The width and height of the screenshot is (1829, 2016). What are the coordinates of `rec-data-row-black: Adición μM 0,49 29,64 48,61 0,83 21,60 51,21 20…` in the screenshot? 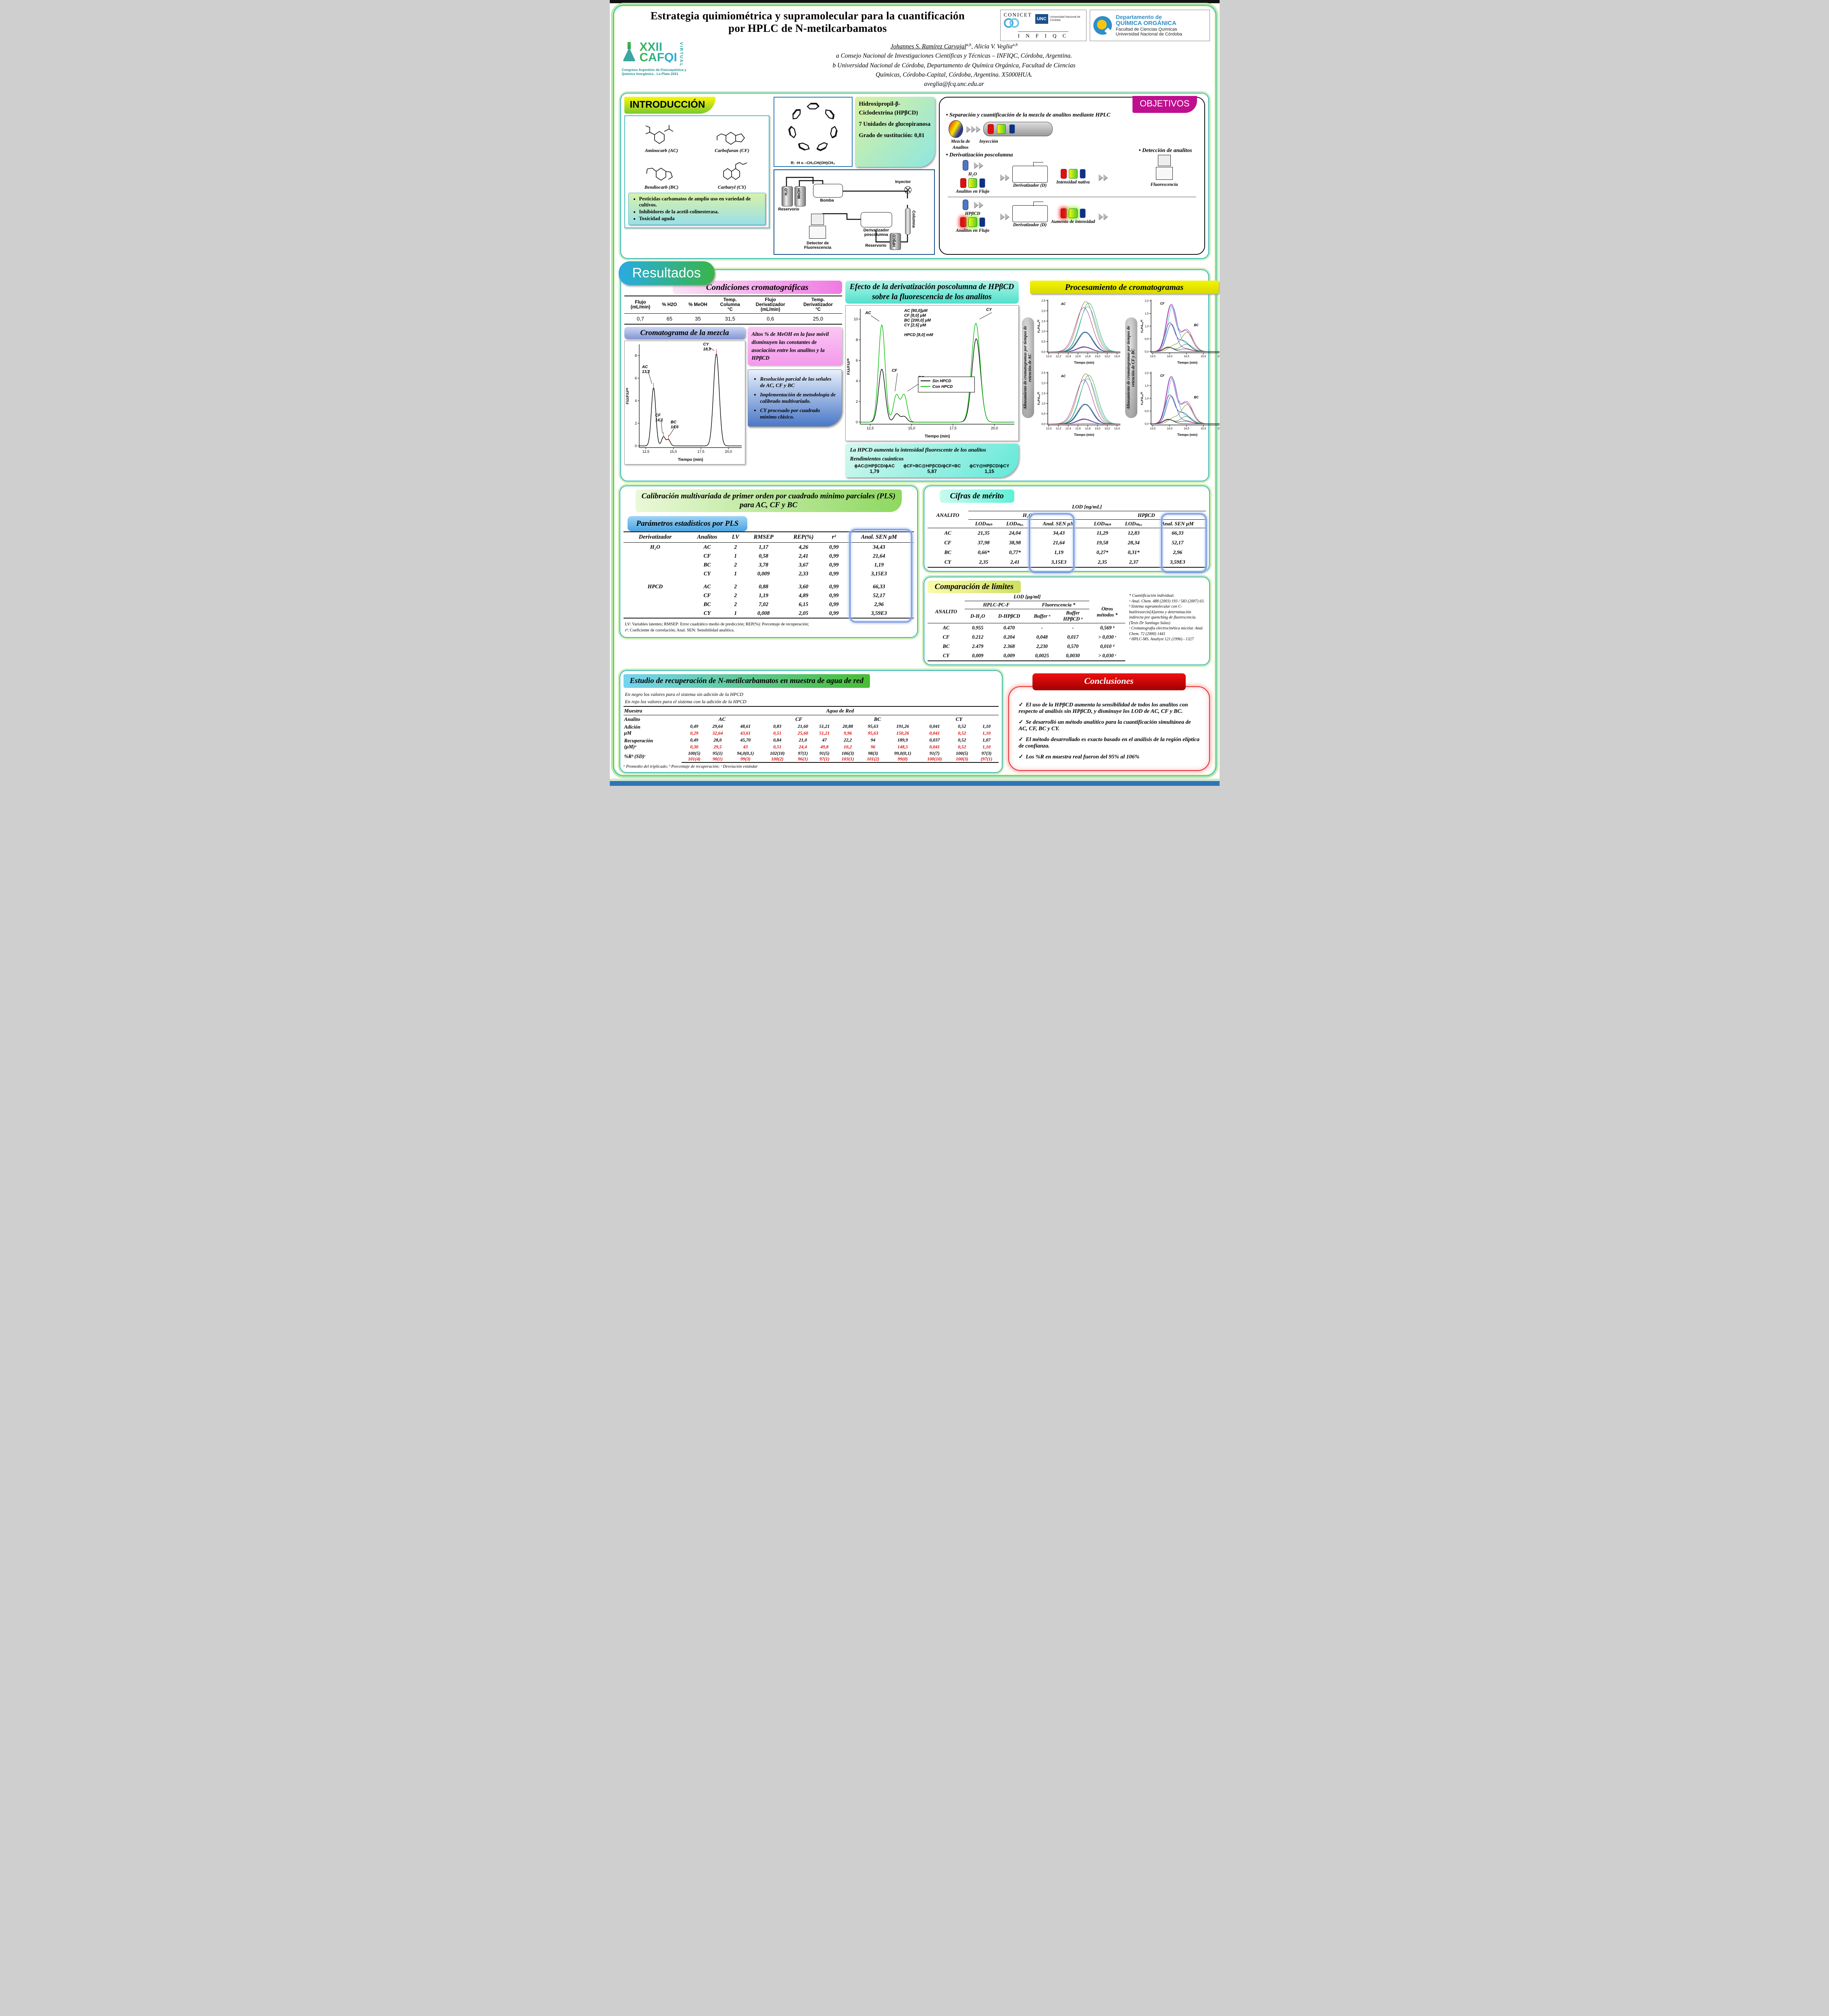 It's located at (811, 729).